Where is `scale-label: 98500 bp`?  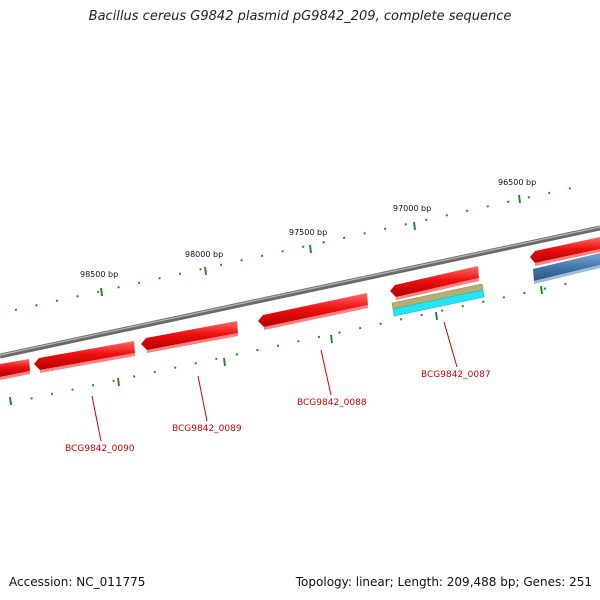 scale-label: 98500 bp is located at coordinates (99, 274).